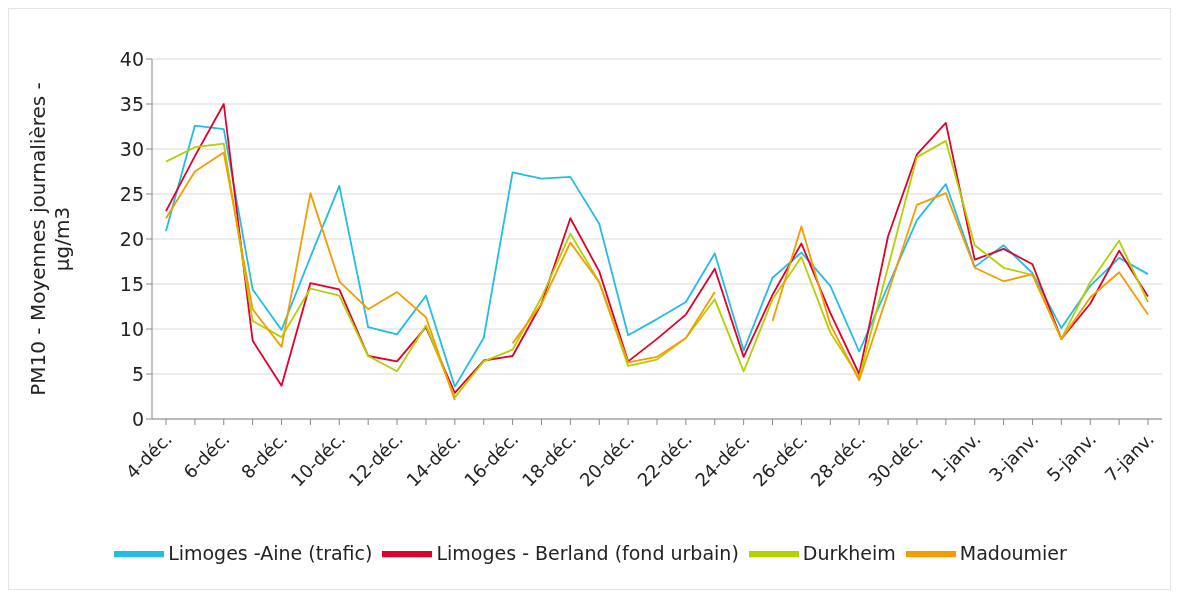  I want to click on y-tick-label: 25, so click(131, 193).